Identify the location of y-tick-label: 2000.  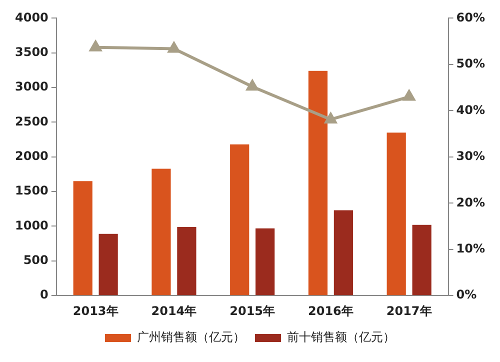
(31, 156).